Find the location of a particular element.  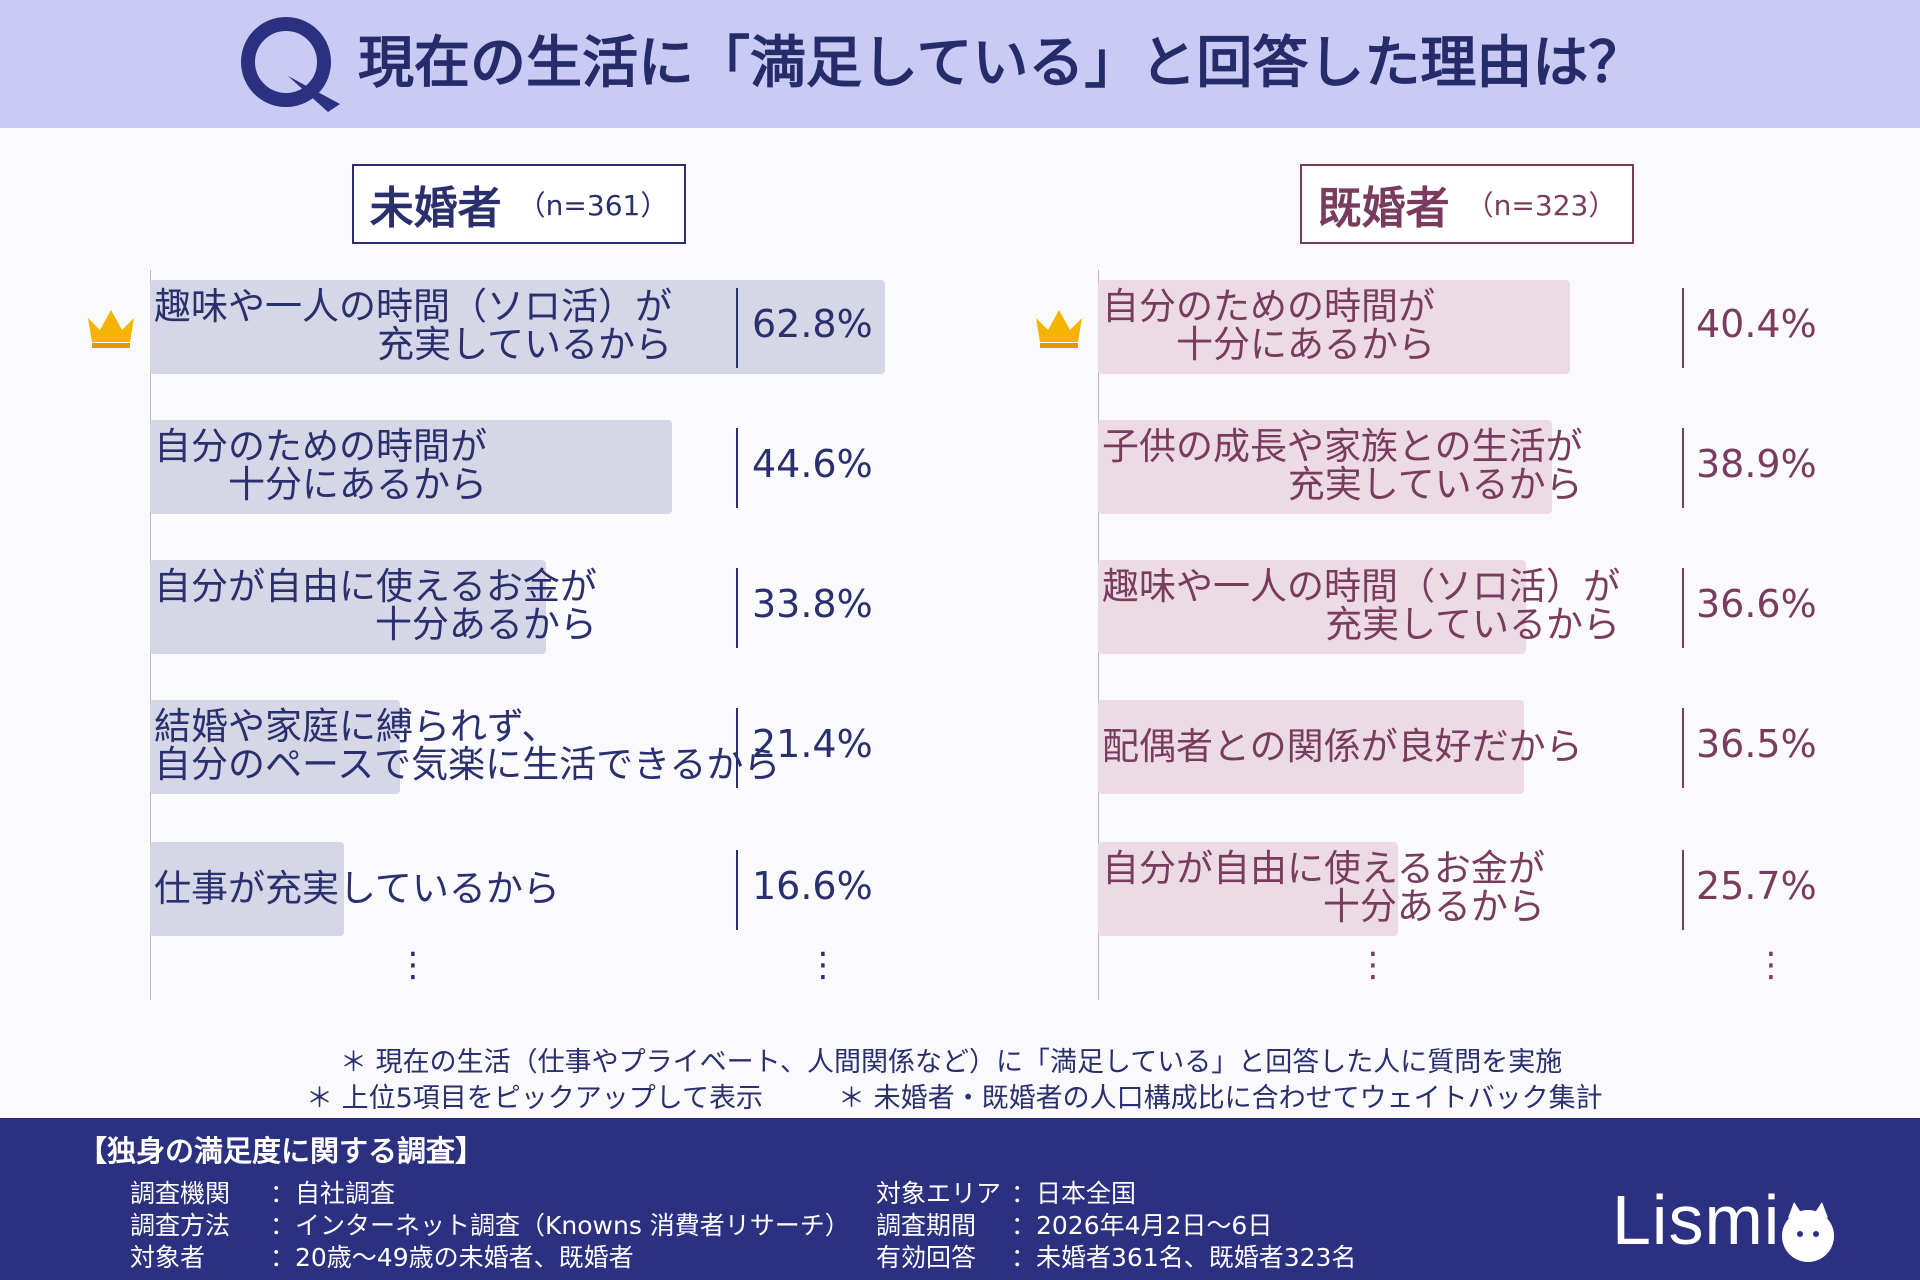

survey-title: 【独身の満足度に関する調査】 is located at coordinates (281, 1151).